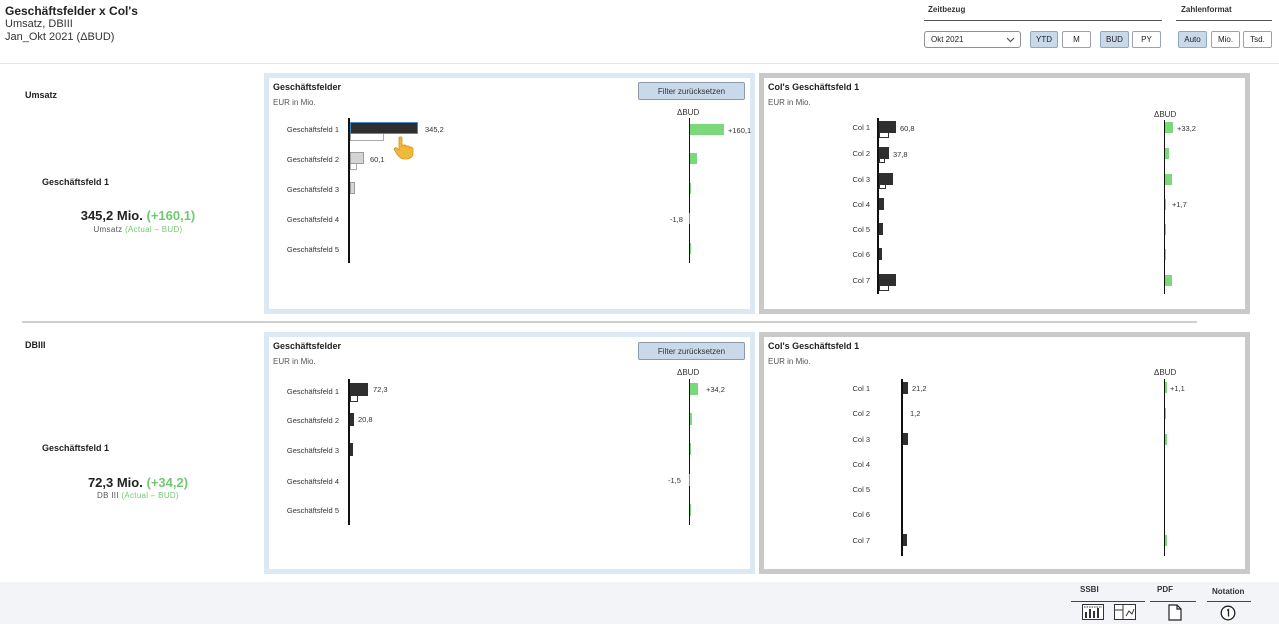 The image size is (1279, 624). What do you see at coordinates (108, 229) in the screenshot?
I see `kpi-sub-prefix: Umsatz` at bounding box center [108, 229].